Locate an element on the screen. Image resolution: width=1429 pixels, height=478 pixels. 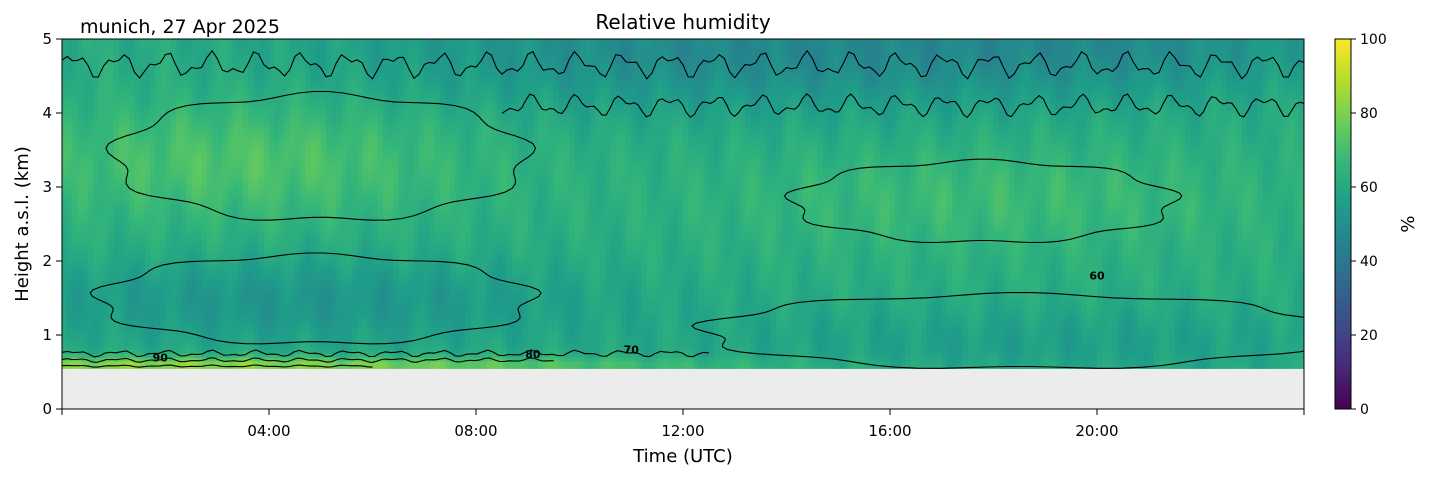
x-axis-title: Time (UTC) is located at coordinates (682, 456).